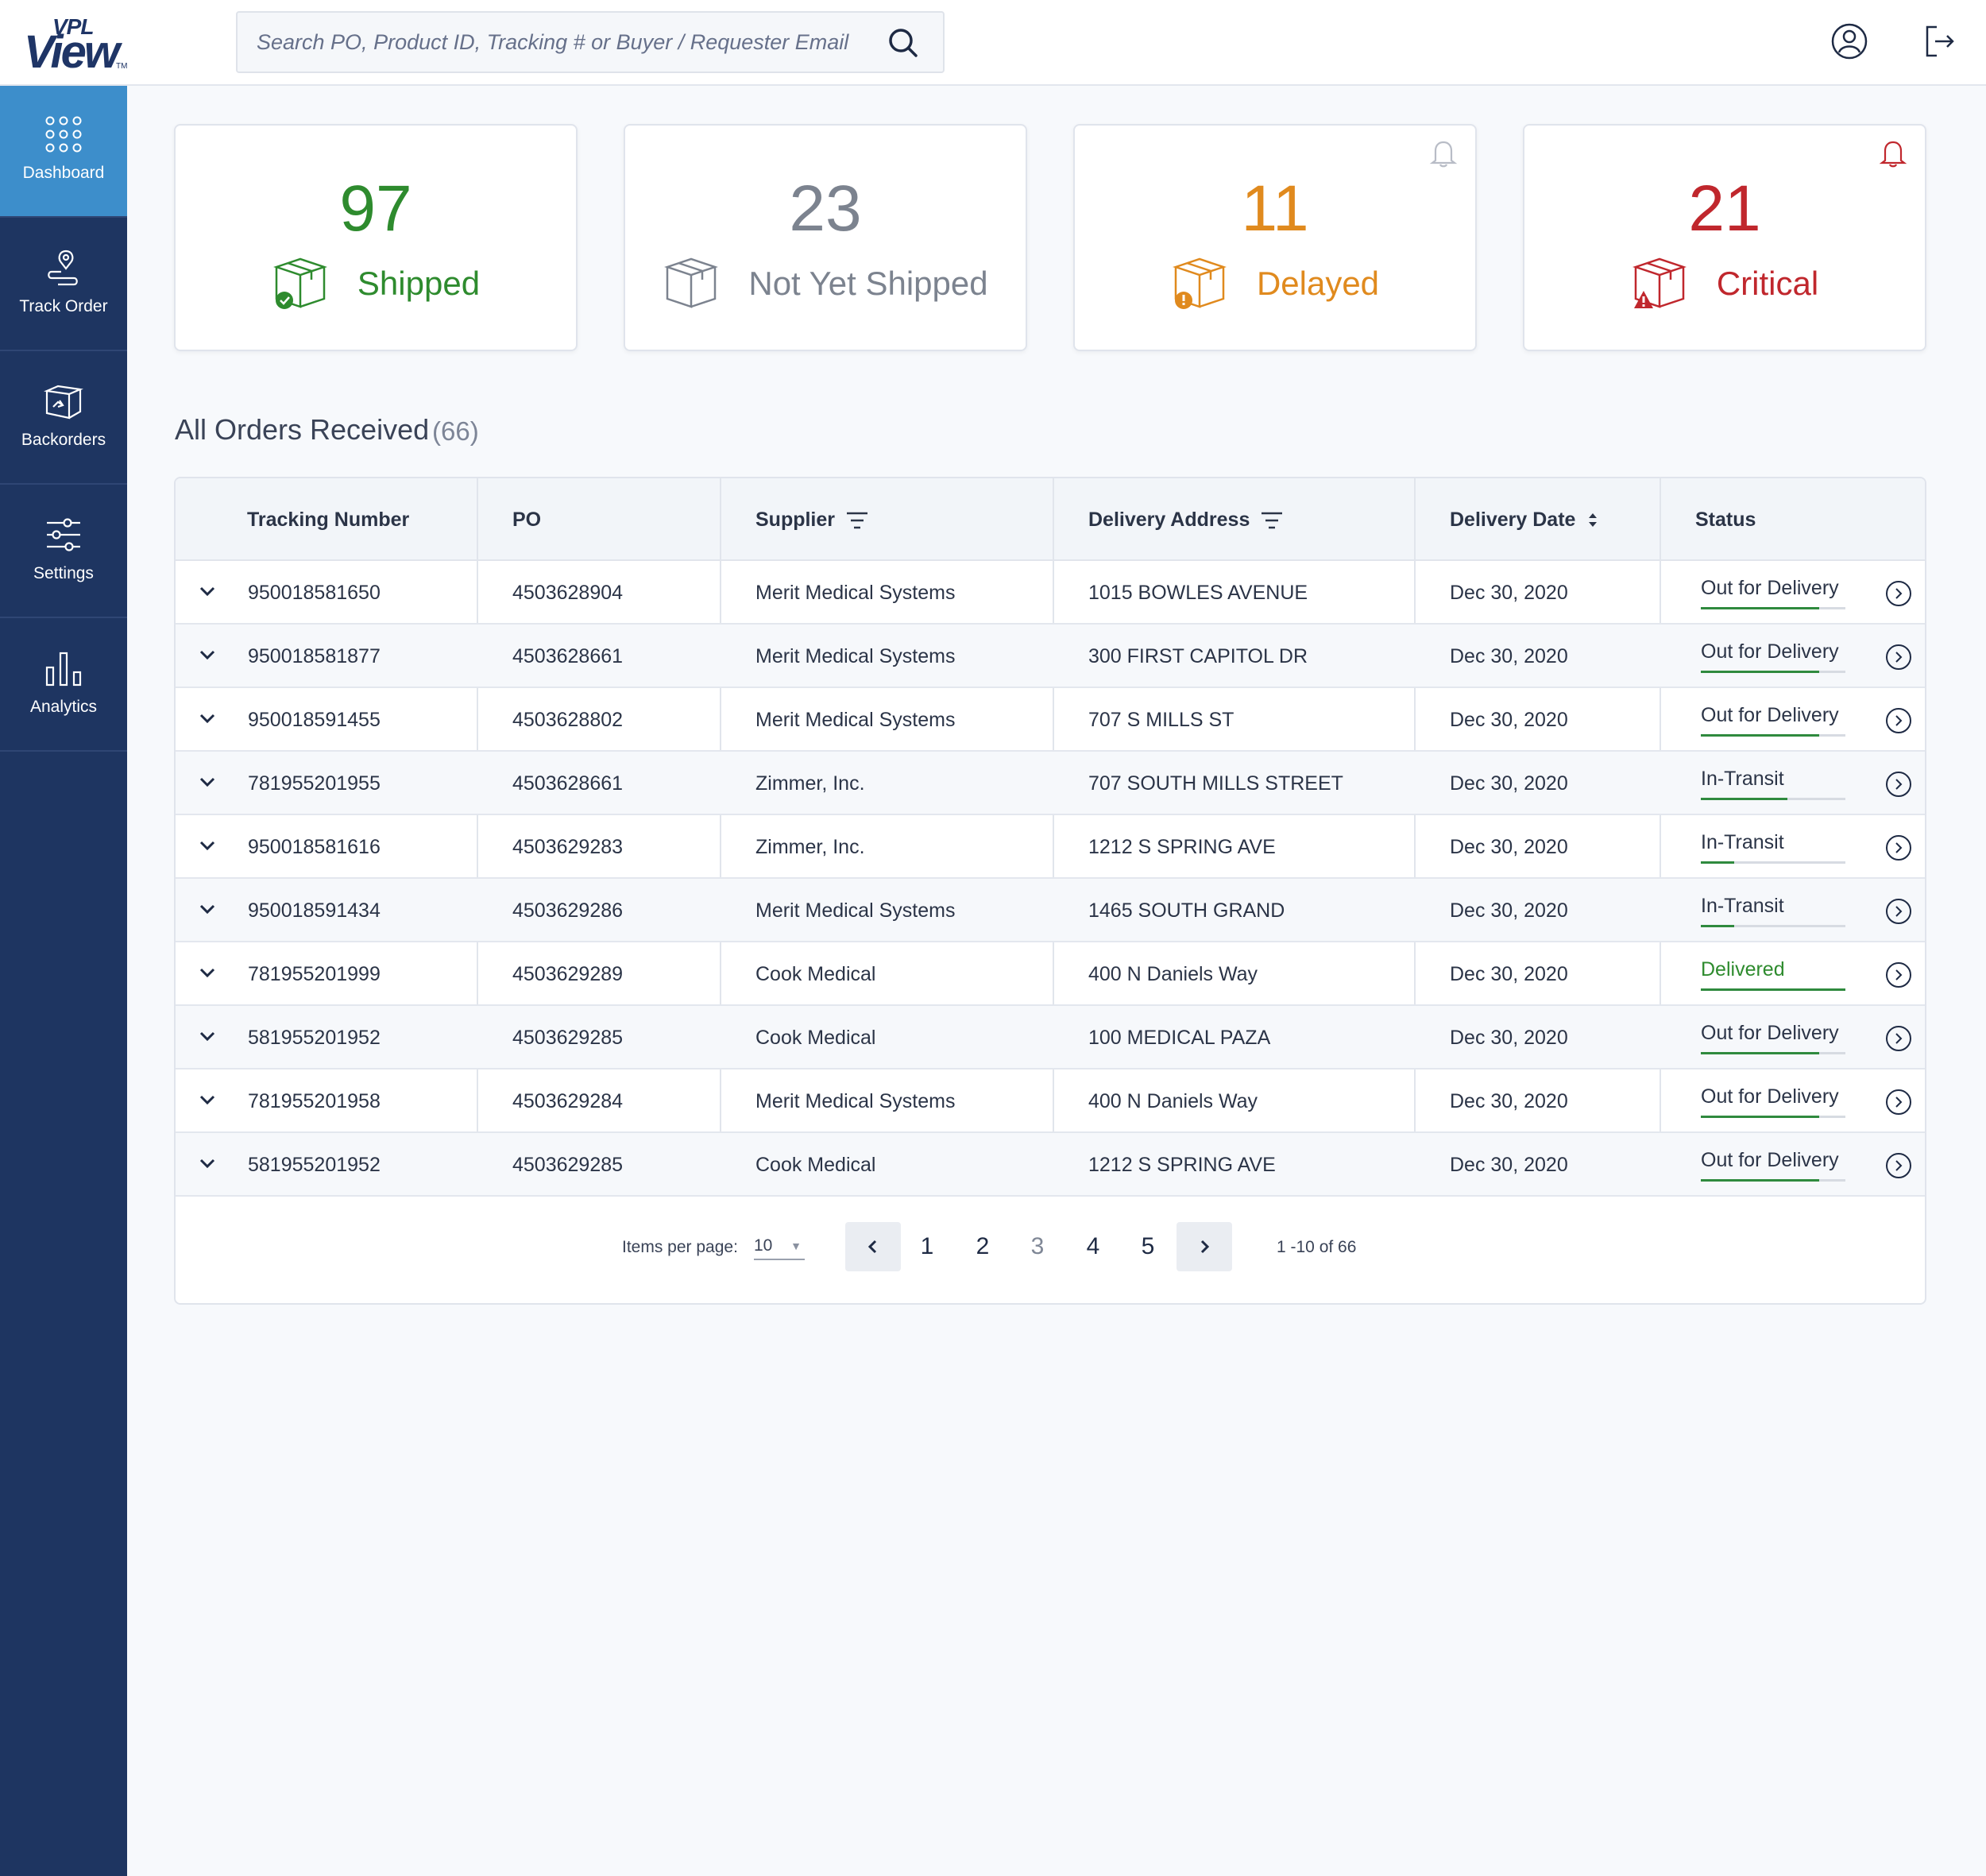 The image size is (1986, 1876). I want to click on search-icon, so click(903, 43).